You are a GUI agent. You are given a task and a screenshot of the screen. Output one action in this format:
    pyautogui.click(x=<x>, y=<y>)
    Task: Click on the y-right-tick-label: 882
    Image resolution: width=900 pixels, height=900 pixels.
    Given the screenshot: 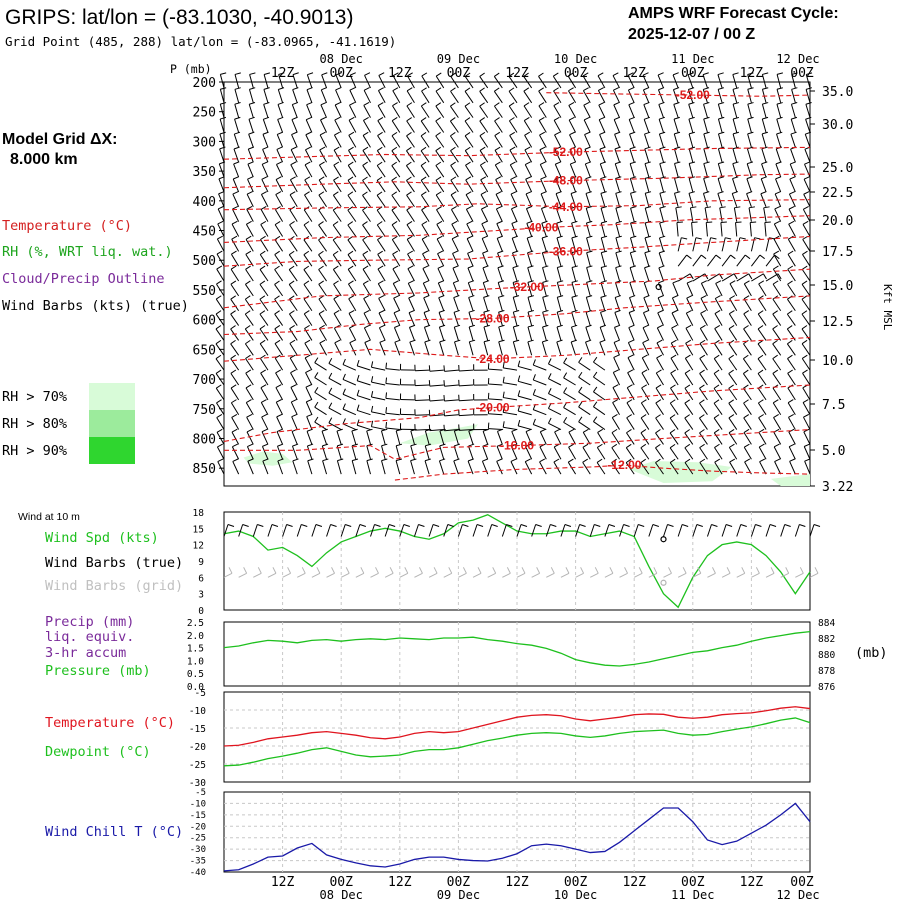 What is the action you would take?
    pyautogui.click(x=826, y=639)
    